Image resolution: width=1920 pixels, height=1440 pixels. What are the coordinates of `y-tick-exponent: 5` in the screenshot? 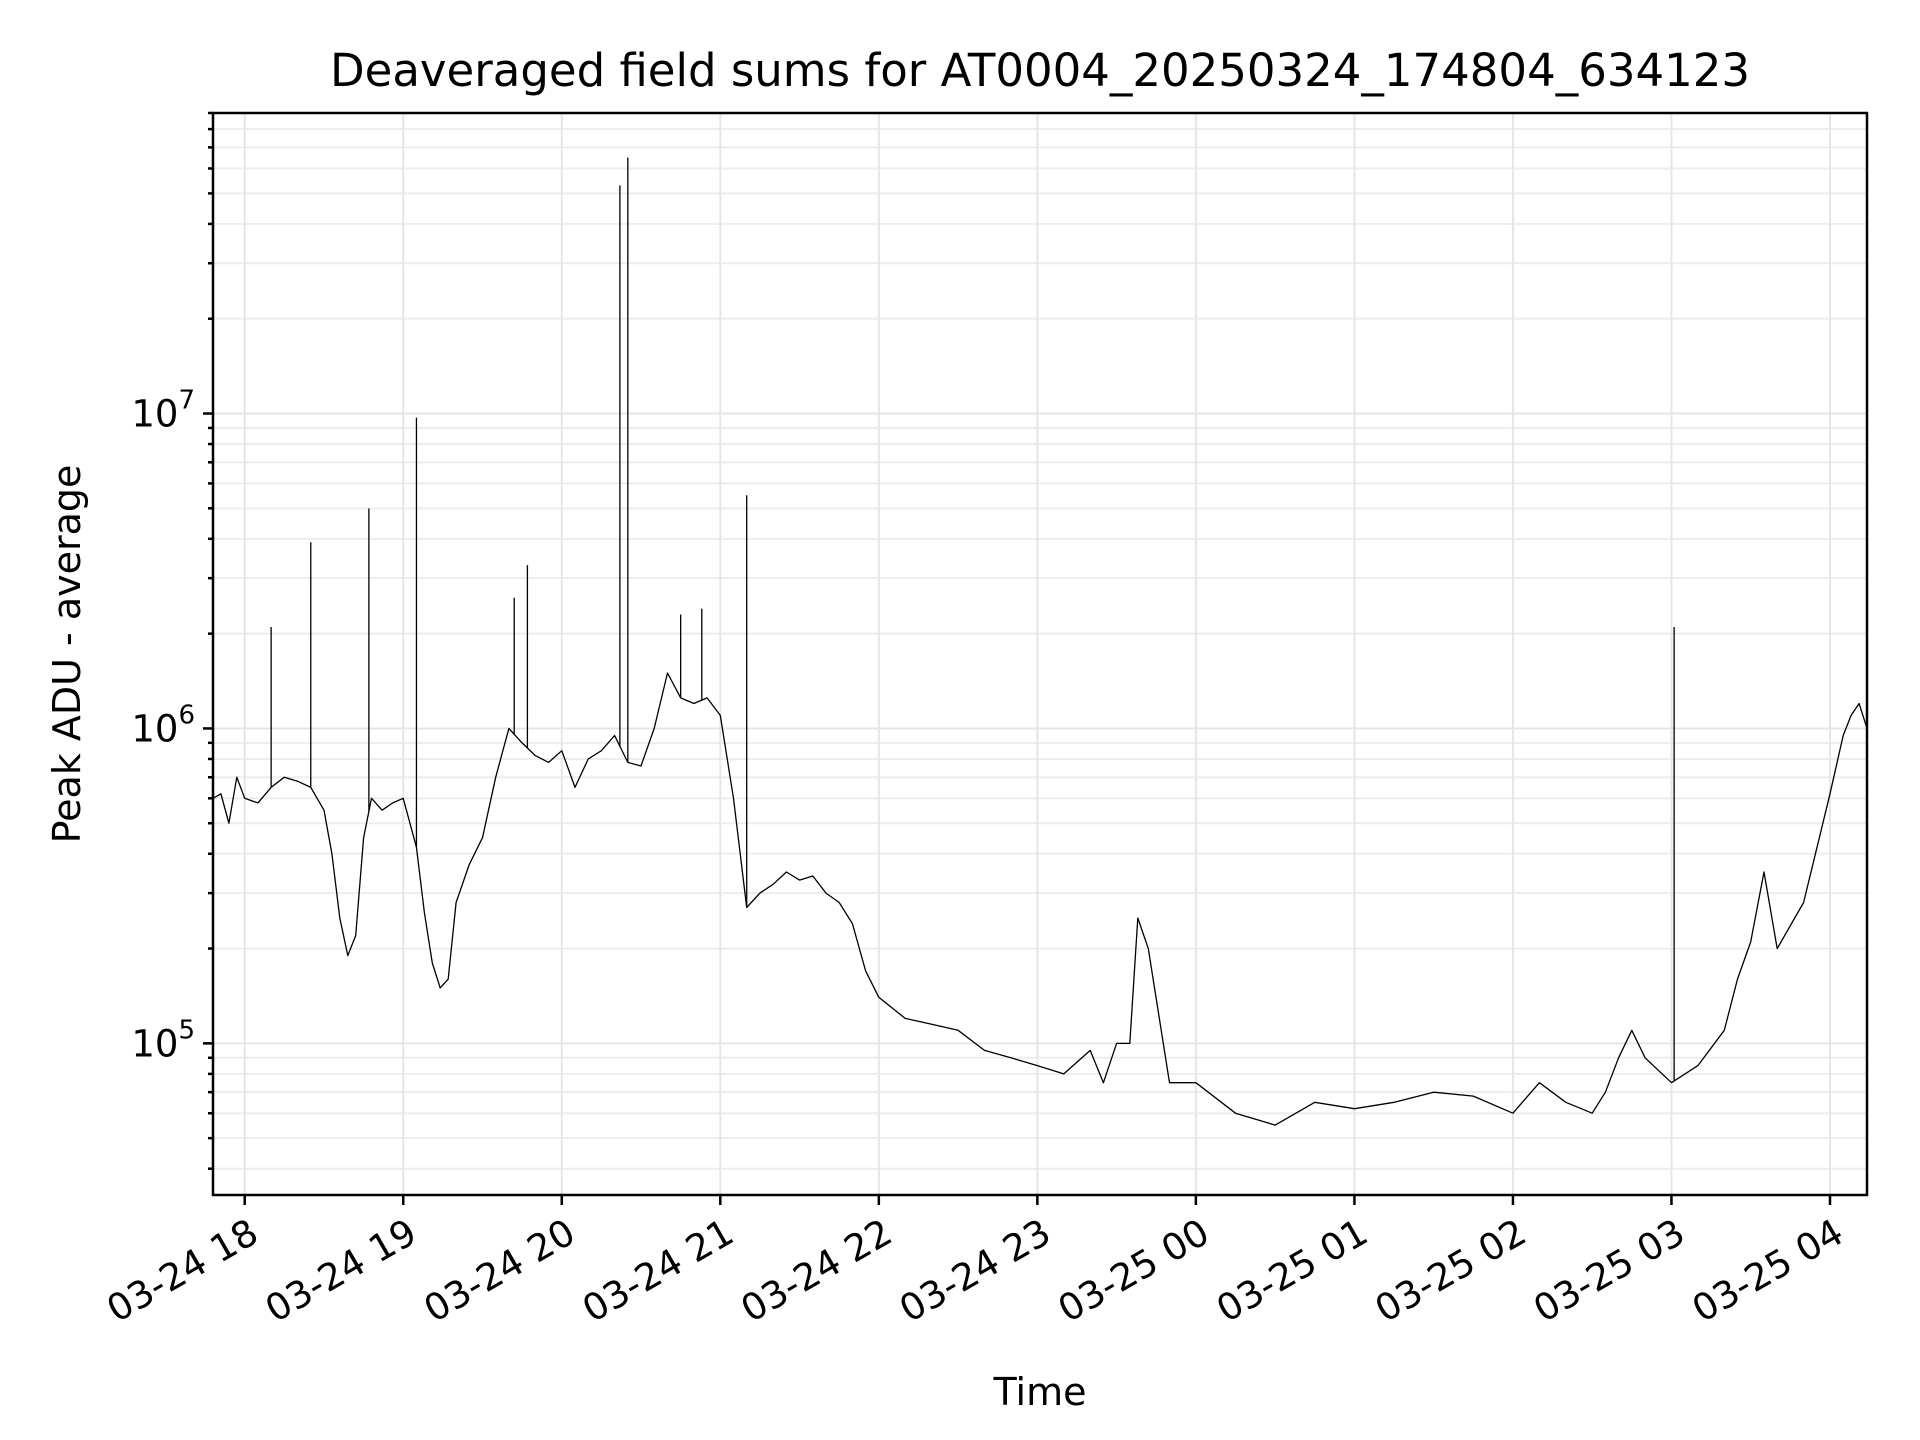 It's located at (186, 1030).